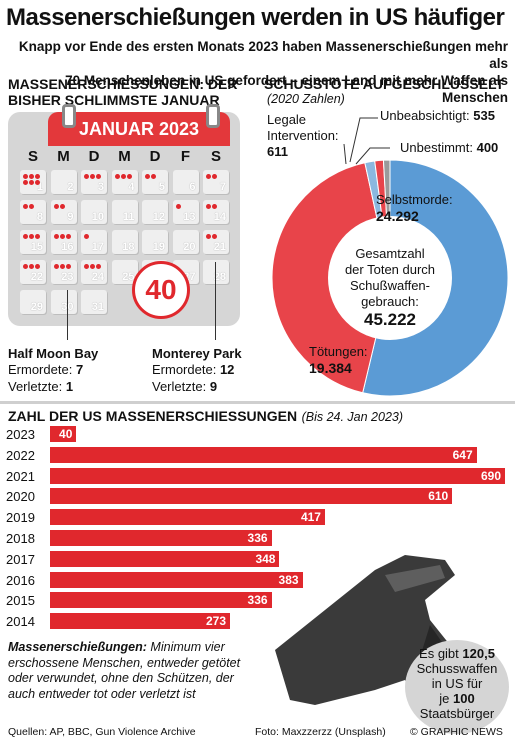 The height and width of the screenshot is (743, 515). I want to click on half-moon-bay-stats: Half Moon Bay Ermordete: 7 Verletzte: 1, so click(53, 370).